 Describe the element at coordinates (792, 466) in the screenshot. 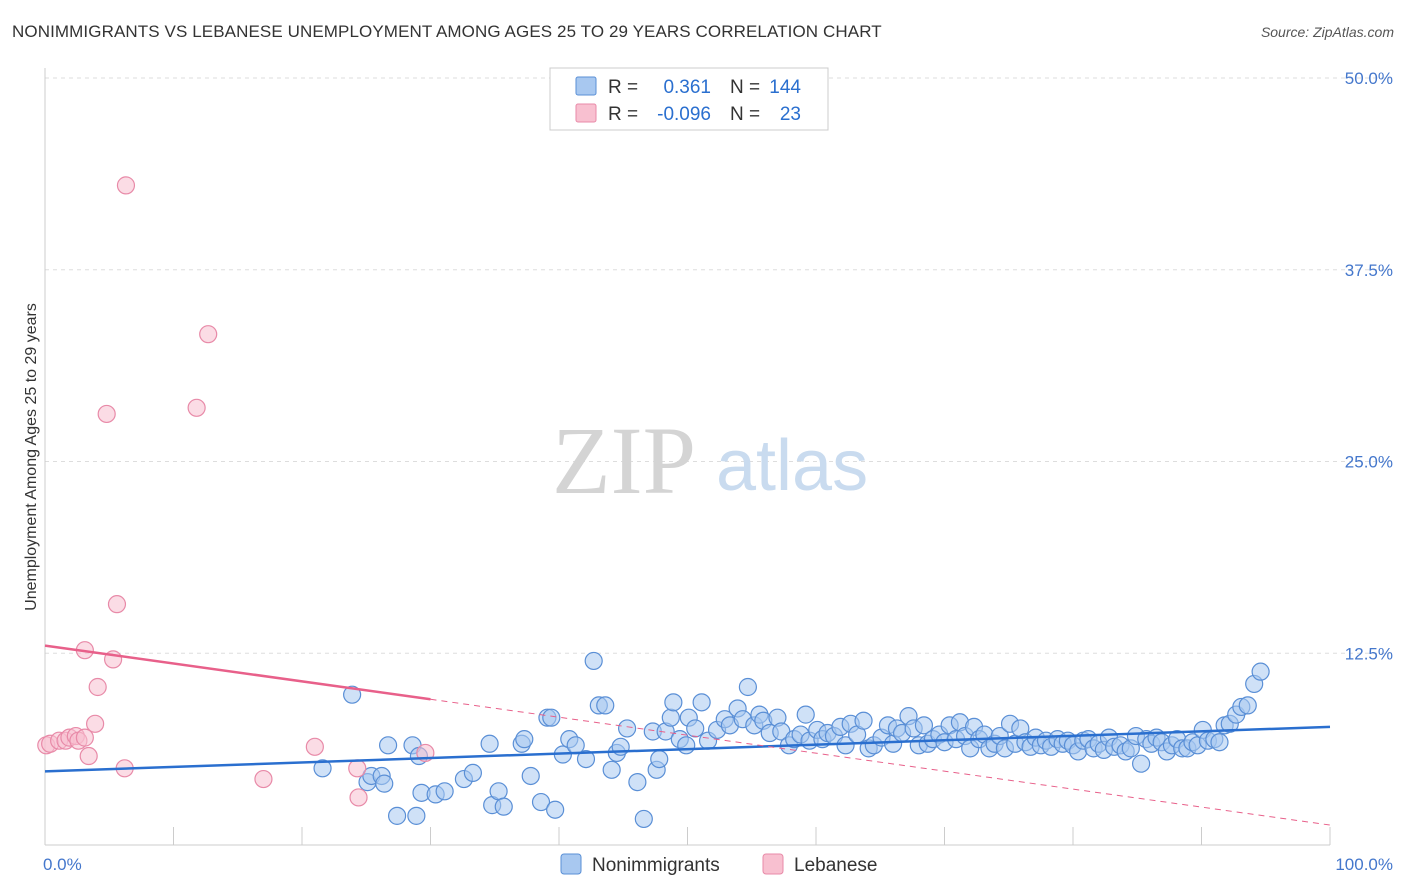

I see `watermark-atlas: atlas` at that location.